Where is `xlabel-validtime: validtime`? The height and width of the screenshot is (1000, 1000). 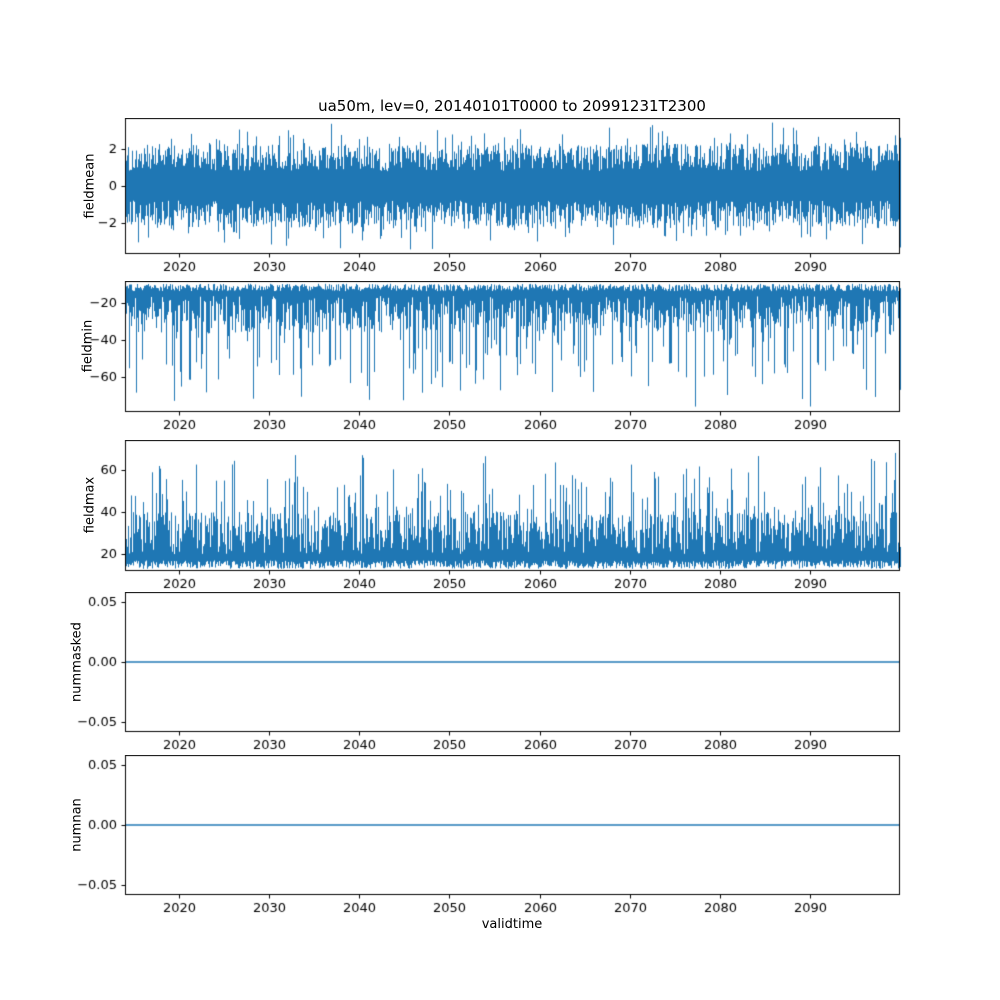 xlabel-validtime: validtime is located at coordinates (512, 924).